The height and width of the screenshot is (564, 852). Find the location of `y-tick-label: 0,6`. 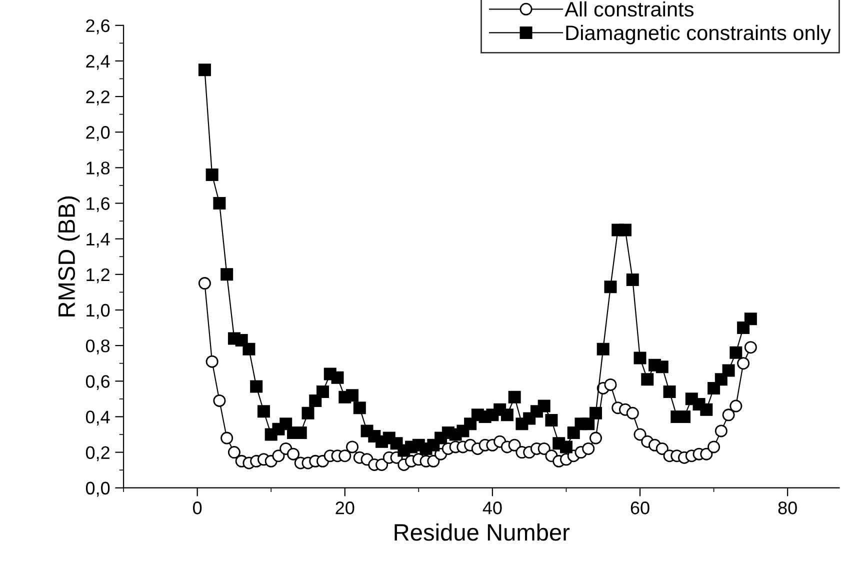

y-tick-label: 0,6 is located at coordinates (98, 382).